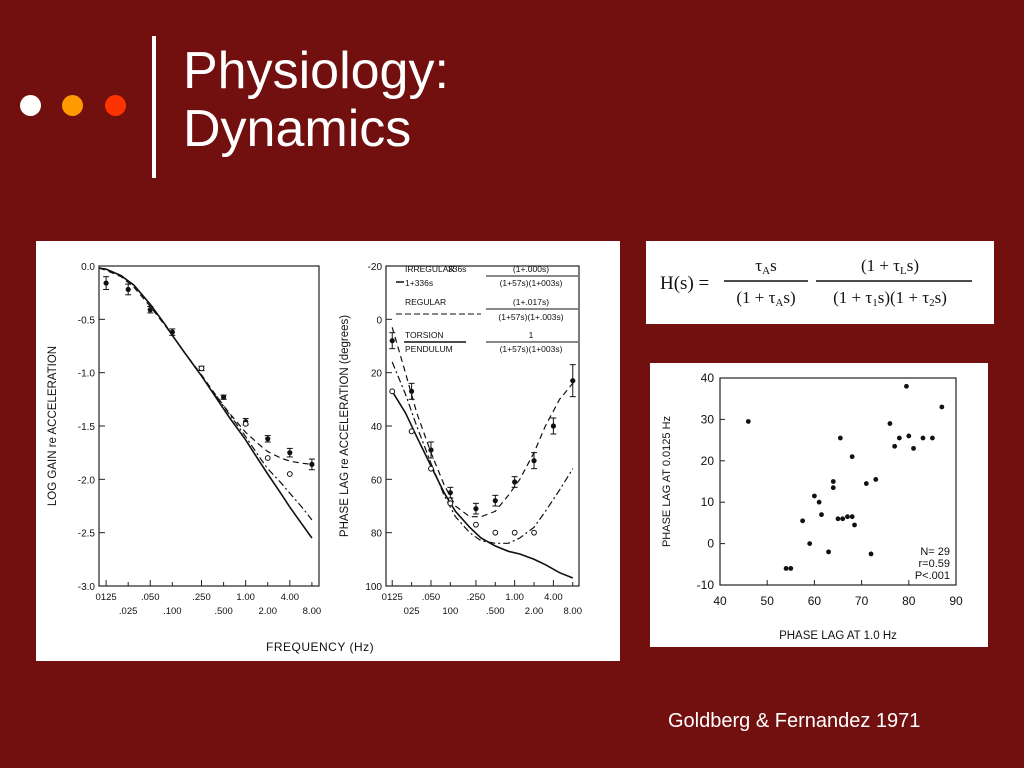  Describe the element at coordinates (373, 587) in the screenshot. I see `y-tick-label: 100` at that location.